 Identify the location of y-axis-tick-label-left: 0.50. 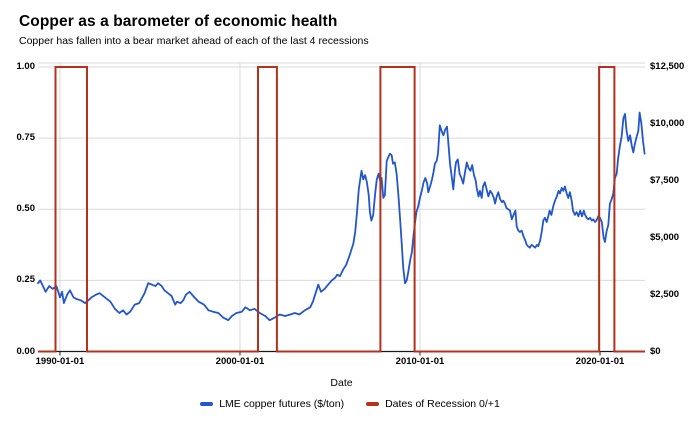
(26, 209).